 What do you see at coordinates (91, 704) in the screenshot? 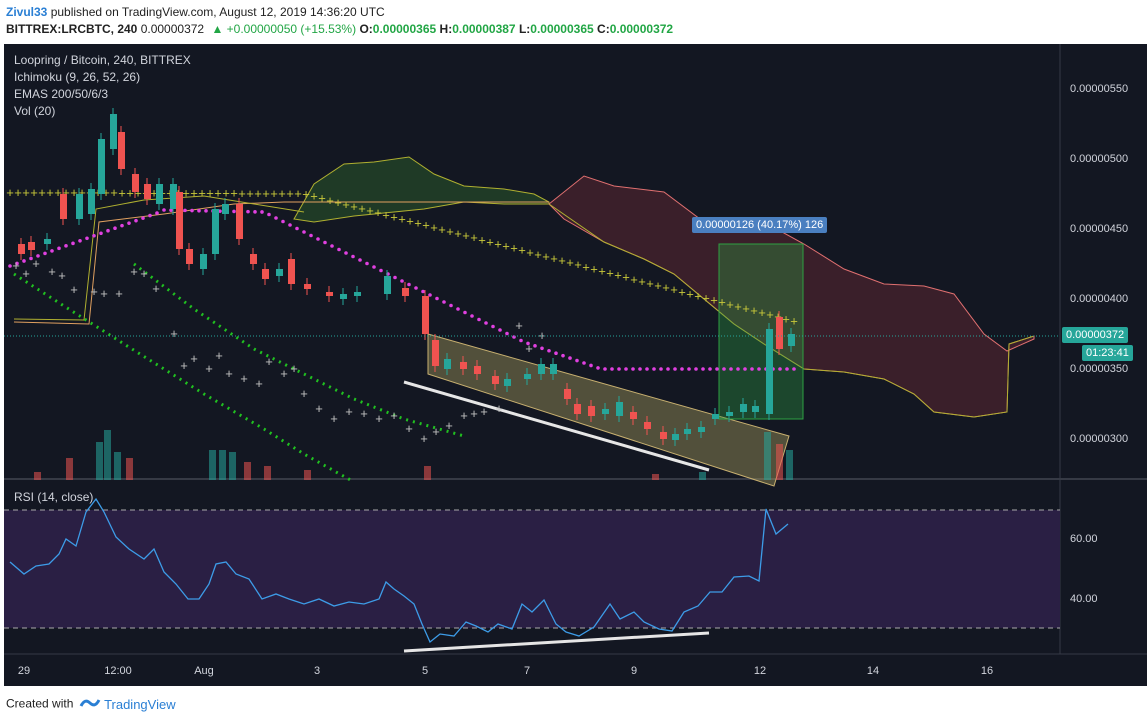
I see `created-with: Created with TradingView` at bounding box center [91, 704].